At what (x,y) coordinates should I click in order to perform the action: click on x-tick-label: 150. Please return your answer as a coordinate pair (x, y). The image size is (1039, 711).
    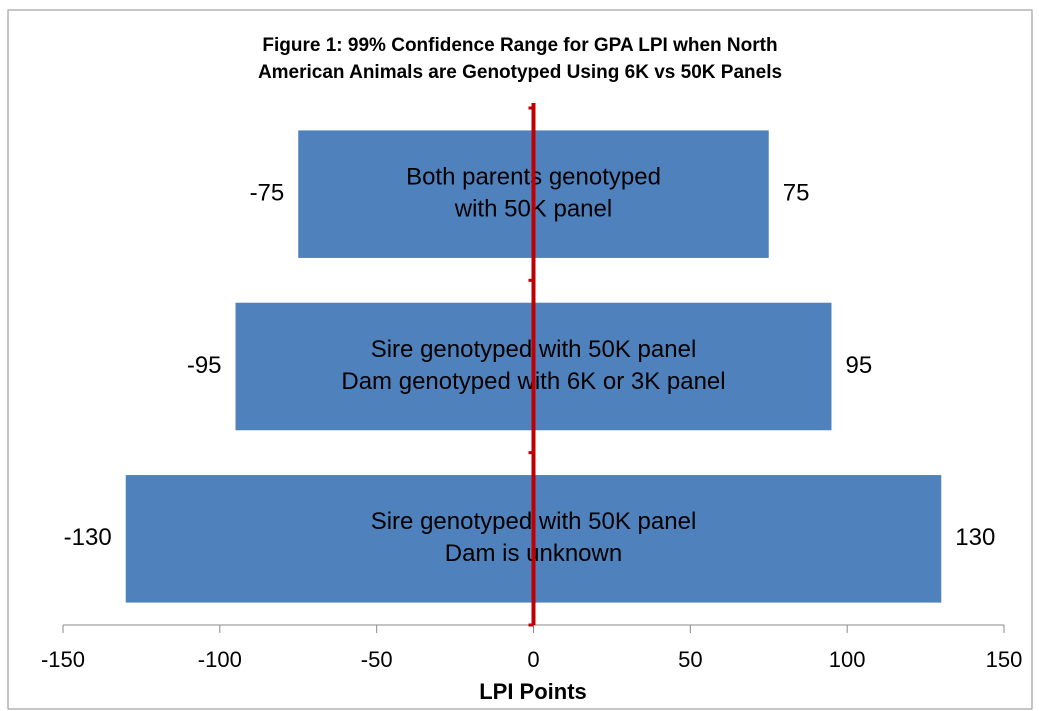
    Looking at the image, I should click on (1004, 659).